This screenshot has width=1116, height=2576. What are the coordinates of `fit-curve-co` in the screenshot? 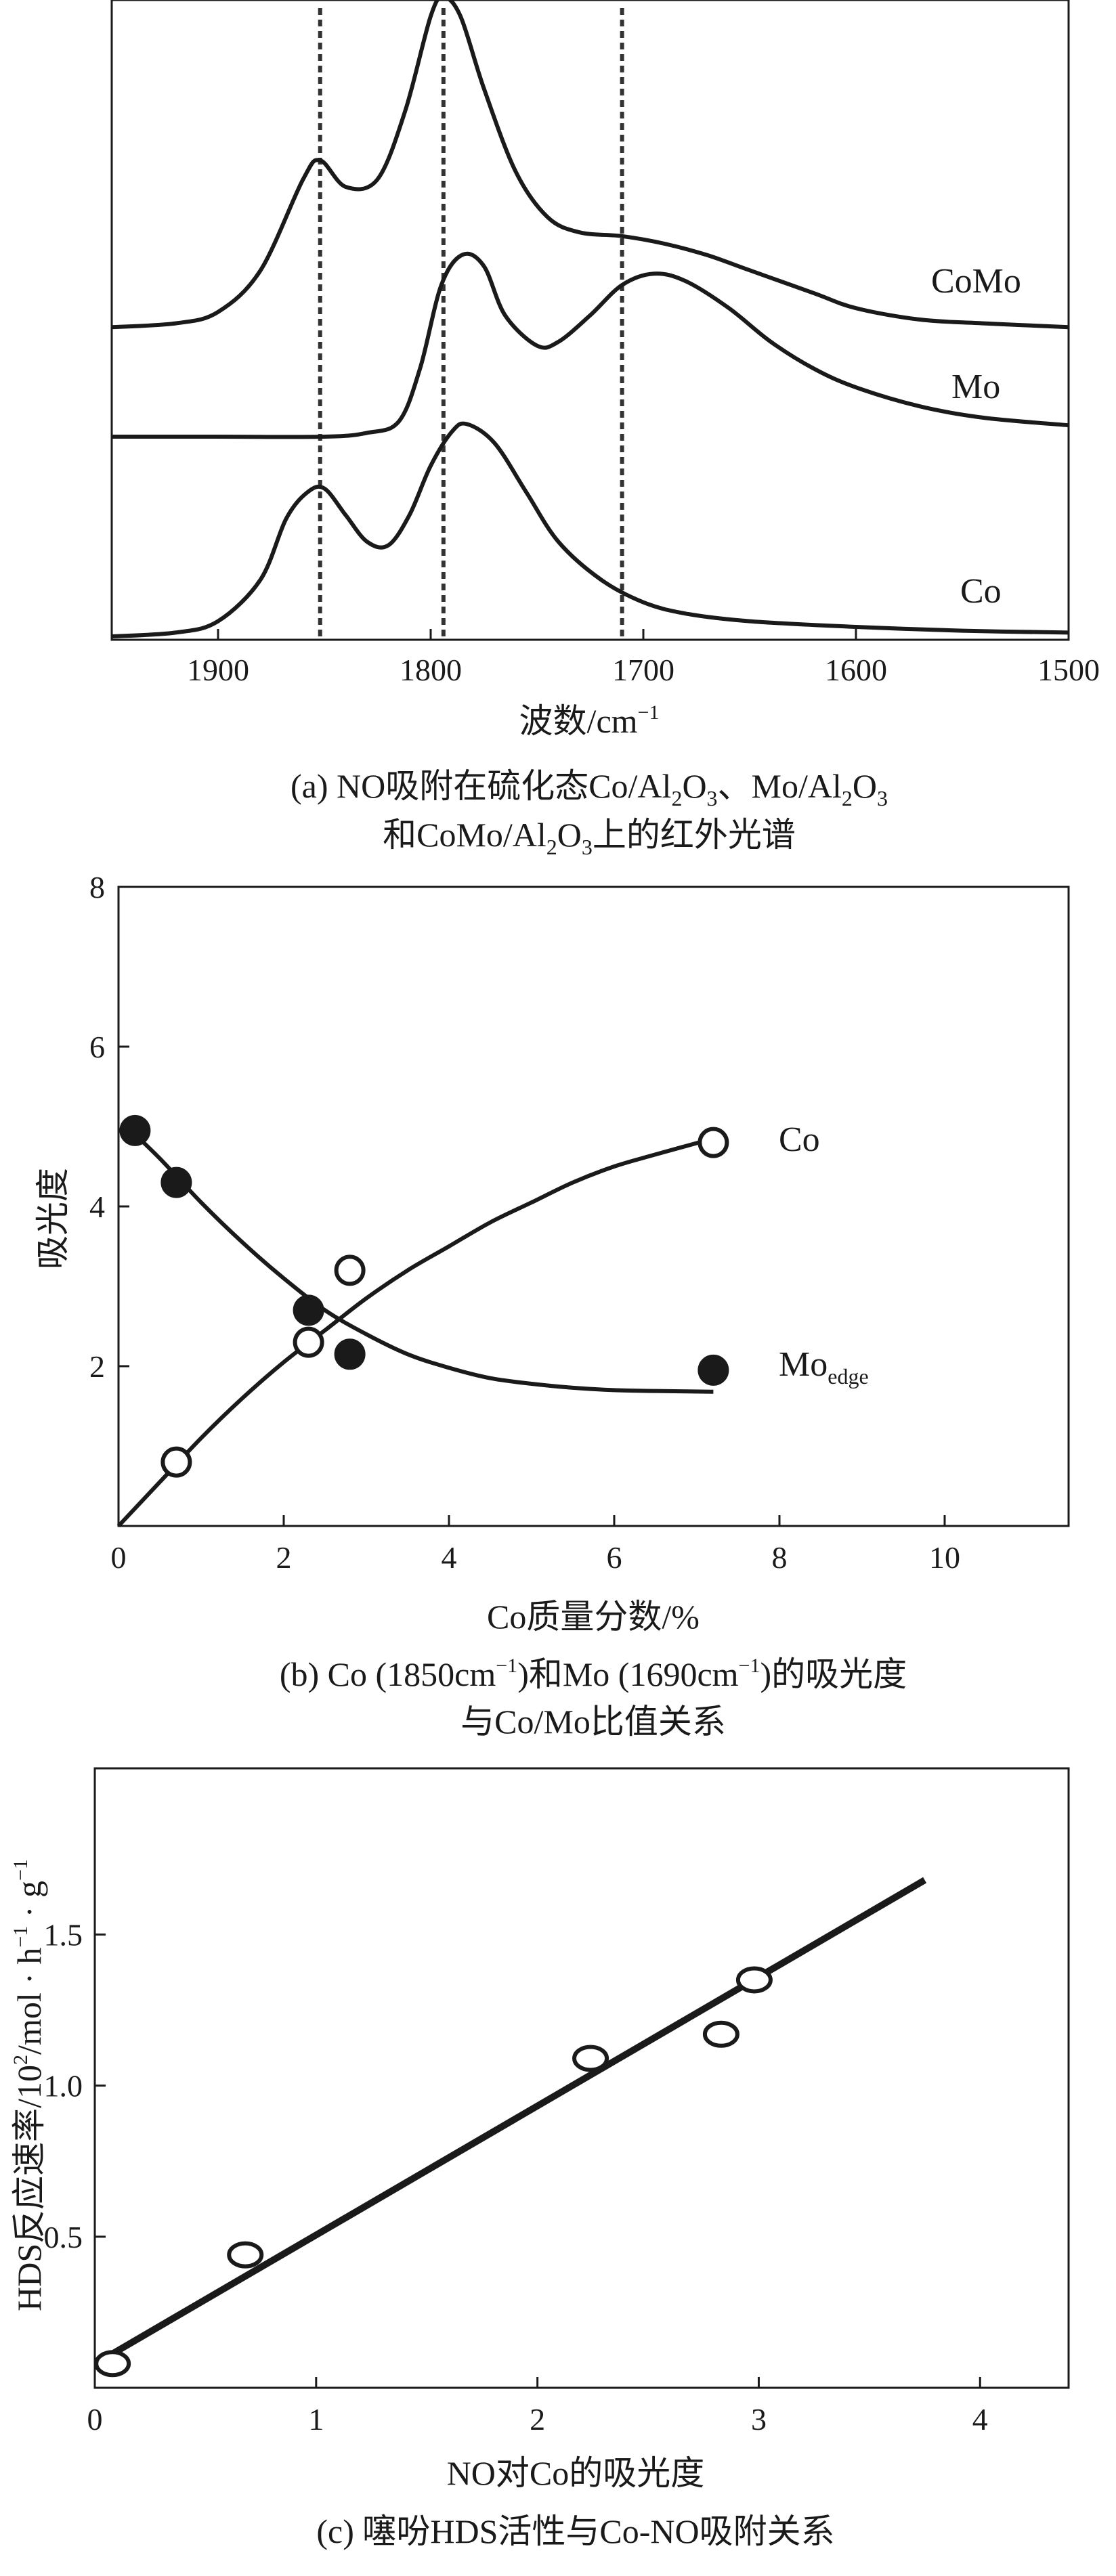 It's located at (415, 1332).